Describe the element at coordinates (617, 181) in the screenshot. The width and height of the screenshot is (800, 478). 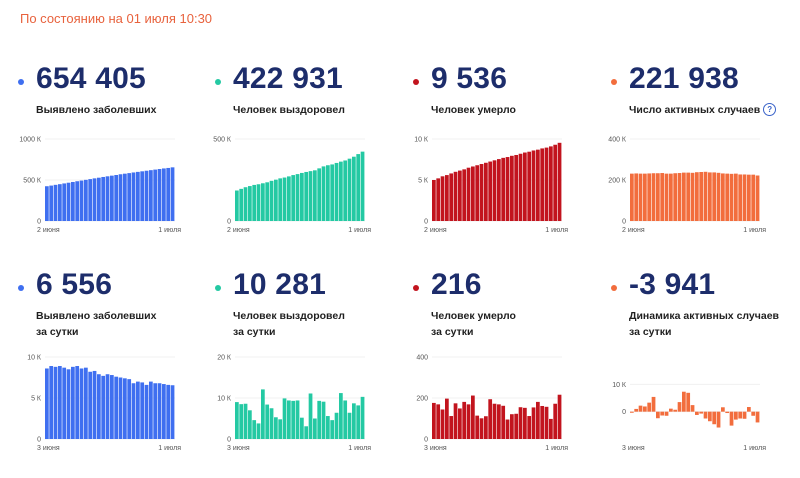
I see `y-tick-label: 200 К` at that location.